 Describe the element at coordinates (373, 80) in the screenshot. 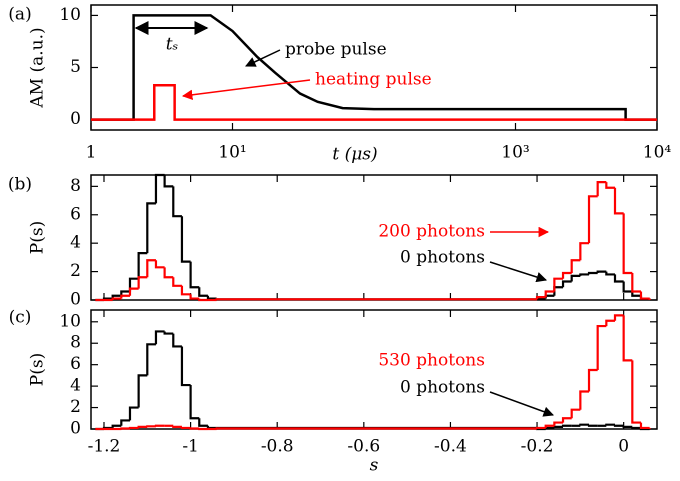

I see `series-label: heating pulse` at that location.